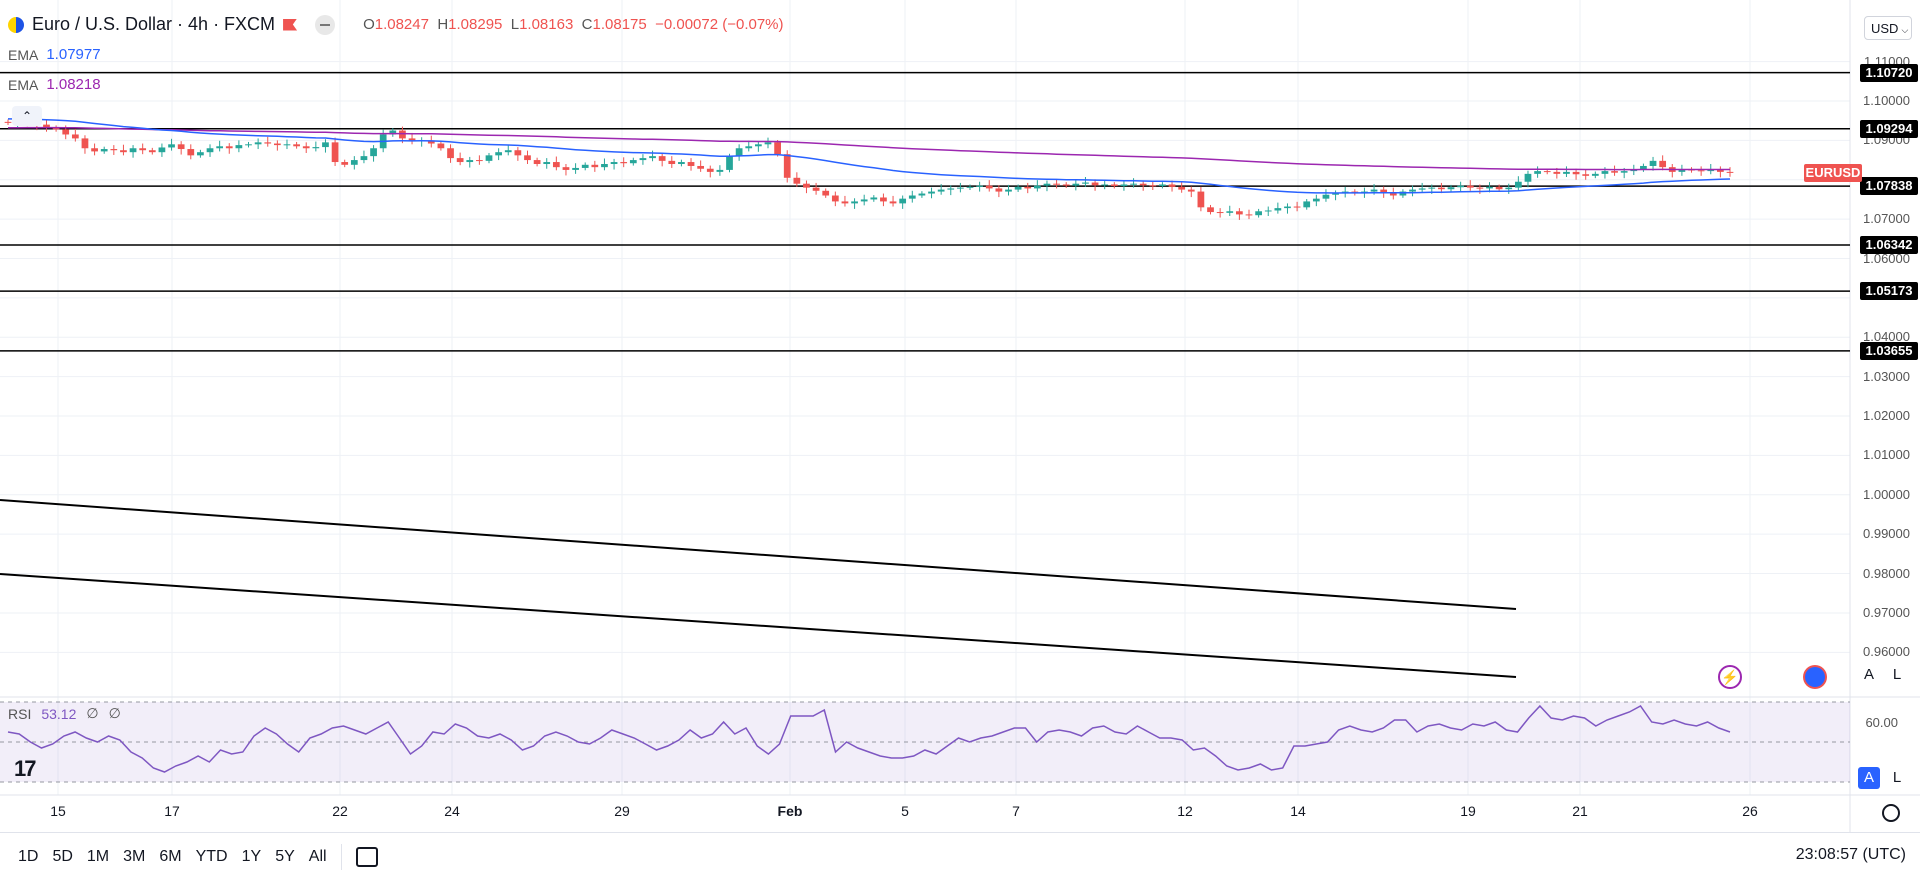 The image size is (1920, 881). Describe the element at coordinates (285, 856) in the screenshot. I see `timeframe-5y: 5Y` at that location.